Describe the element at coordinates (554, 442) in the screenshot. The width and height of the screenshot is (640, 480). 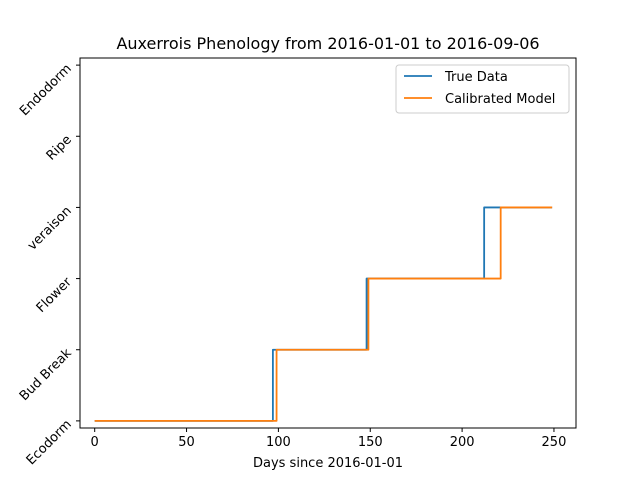
I see `x-tick-label: 250` at that location.